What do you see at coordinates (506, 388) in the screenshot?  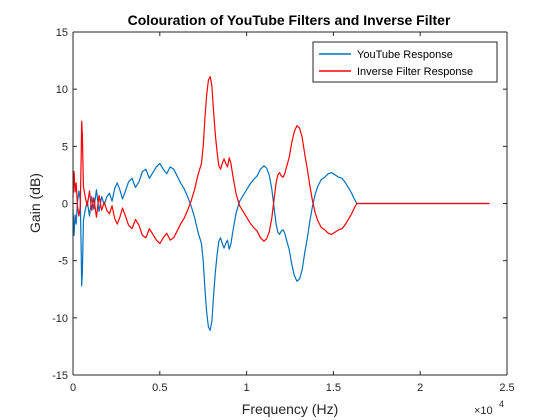 I see `x-tick-label: 2.5` at bounding box center [506, 388].